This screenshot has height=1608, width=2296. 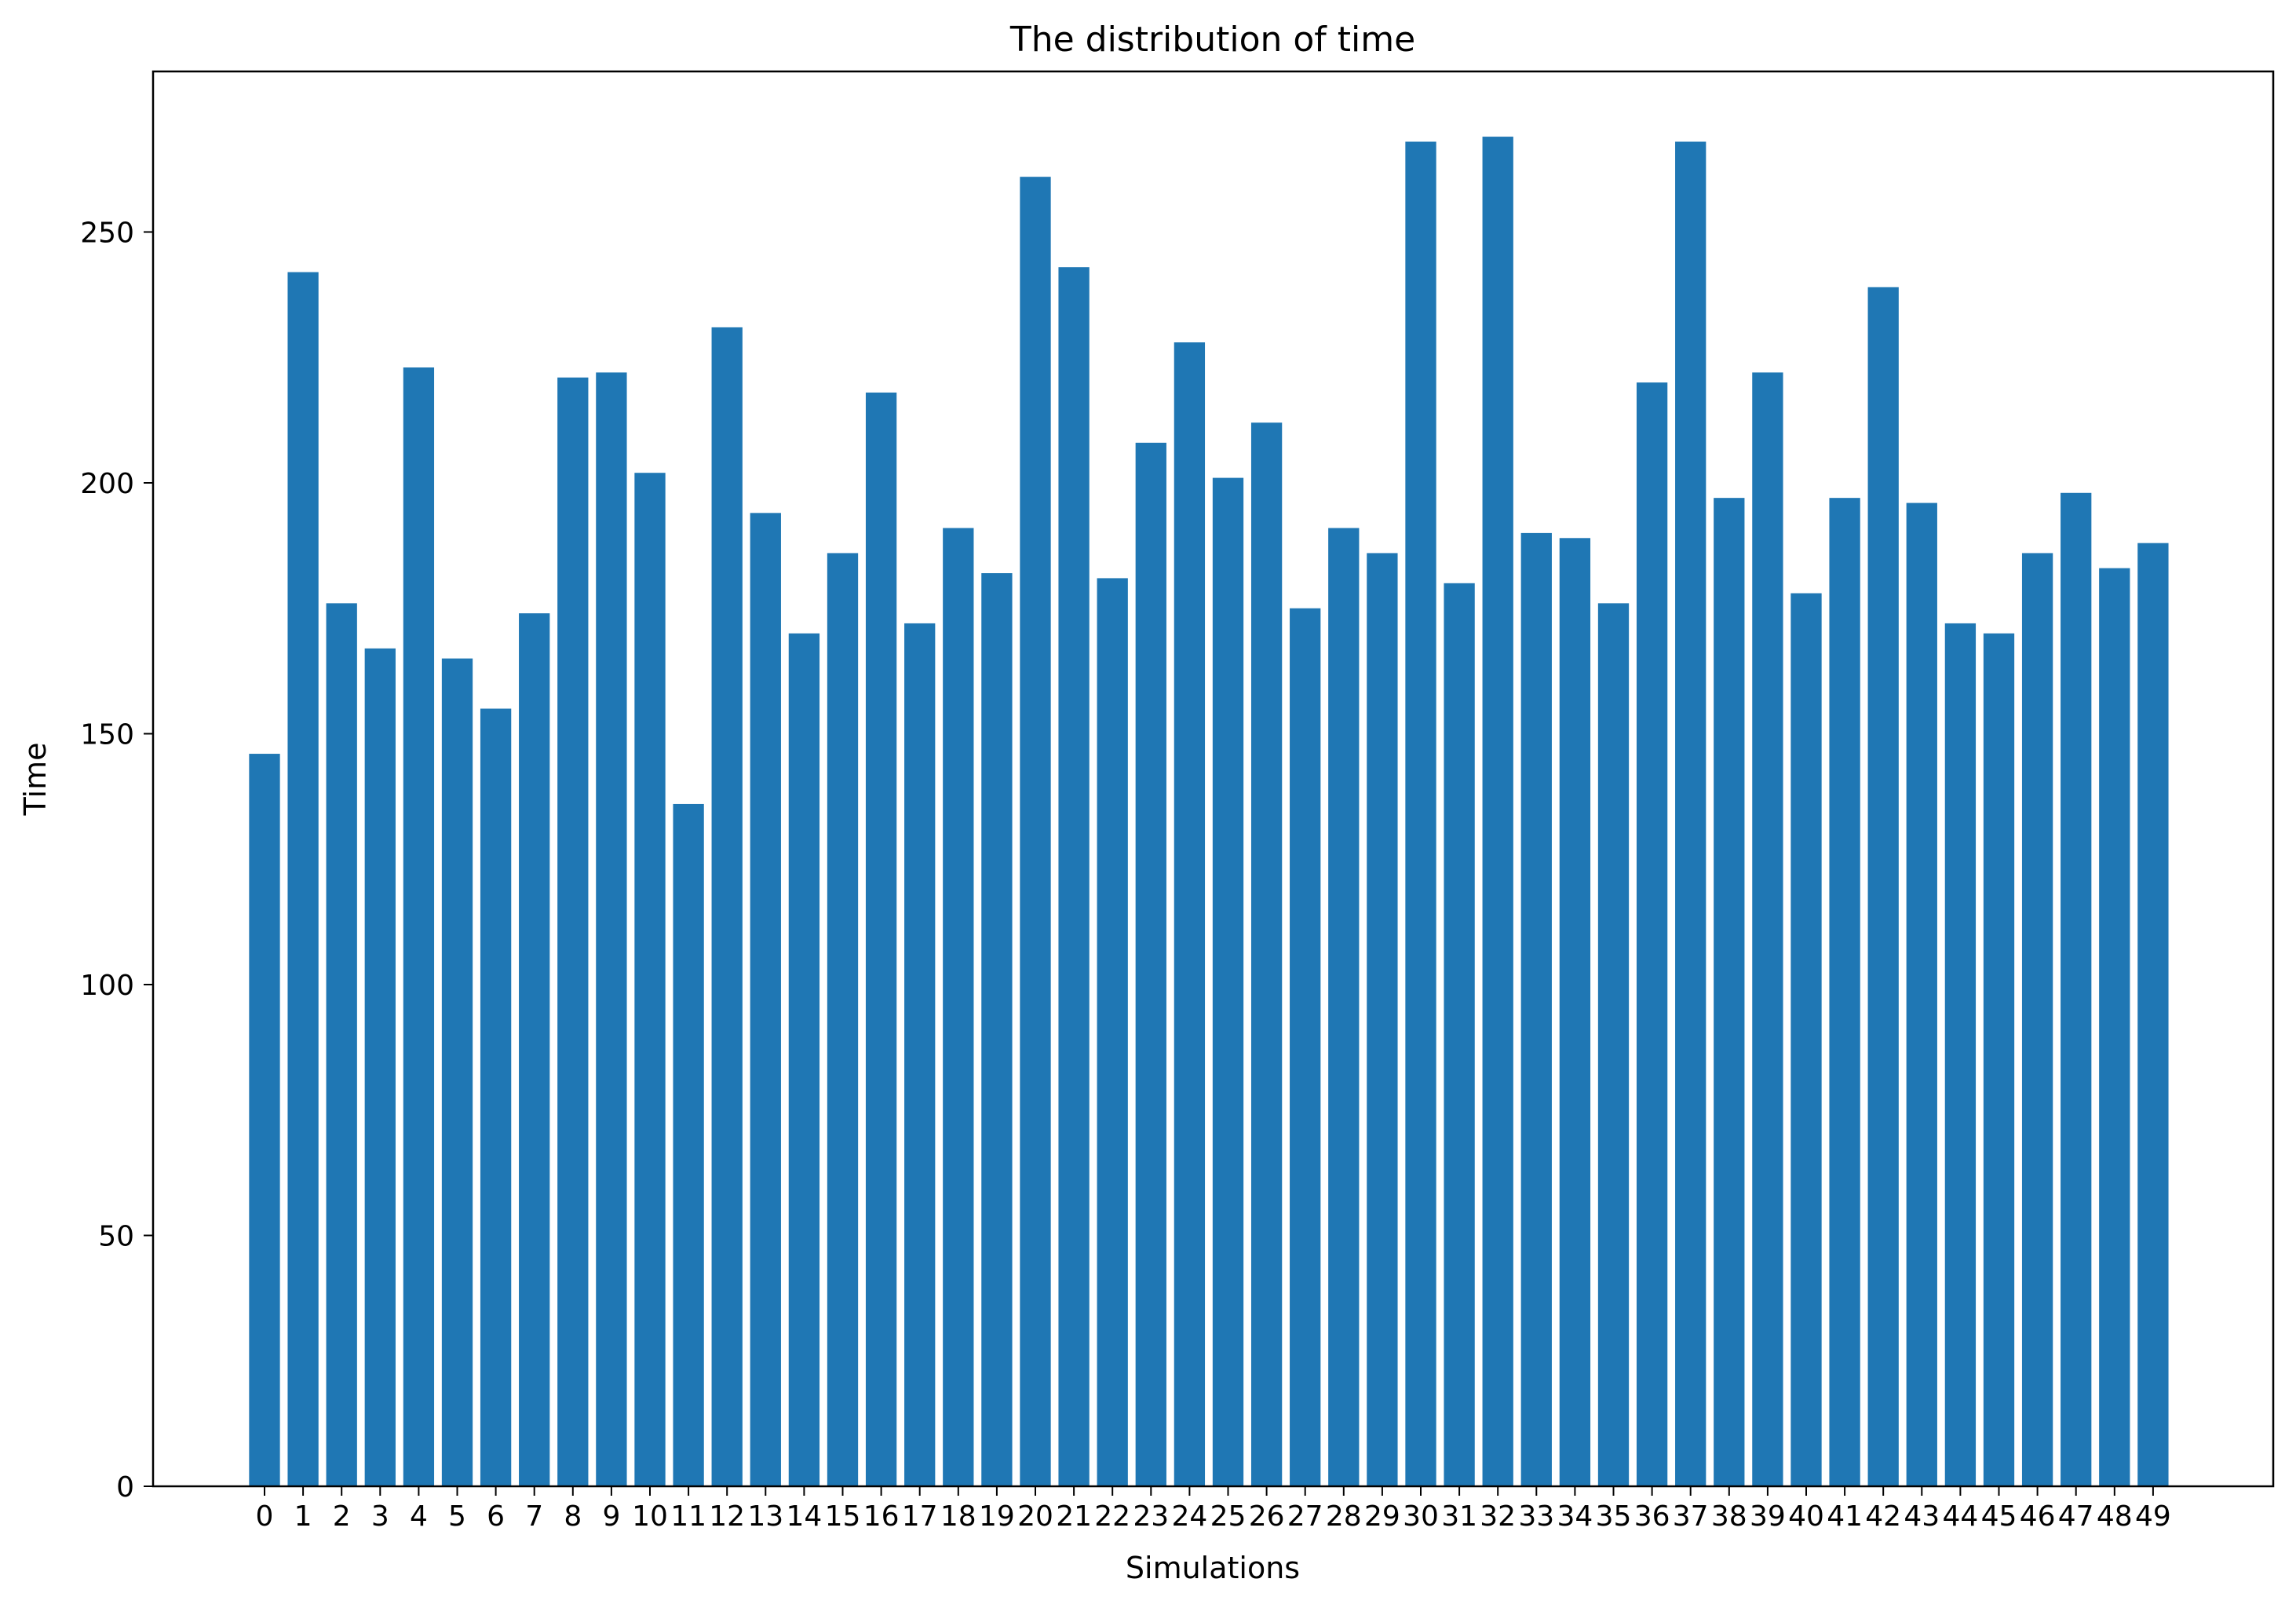 I want to click on x-tick-label: 4, so click(x=419, y=1516).